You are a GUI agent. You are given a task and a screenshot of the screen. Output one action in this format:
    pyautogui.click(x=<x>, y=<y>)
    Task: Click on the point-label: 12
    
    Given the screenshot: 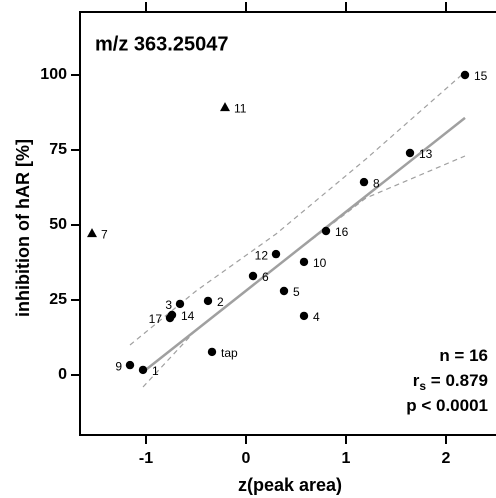 What is the action you would take?
    pyautogui.click(x=262, y=255)
    